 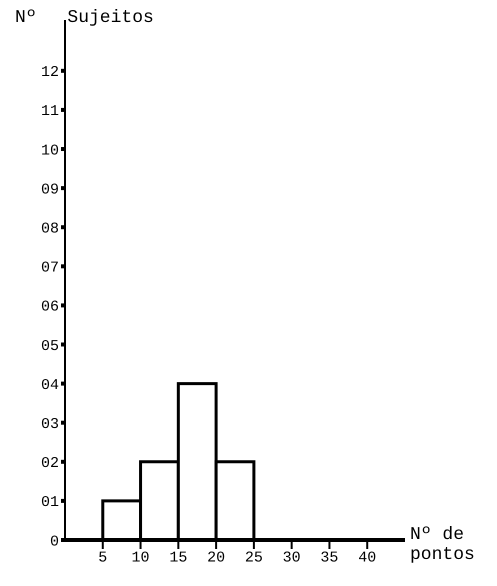 What do you see at coordinates (178, 558) in the screenshot?
I see `x-tick-label: 15` at bounding box center [178, 558].